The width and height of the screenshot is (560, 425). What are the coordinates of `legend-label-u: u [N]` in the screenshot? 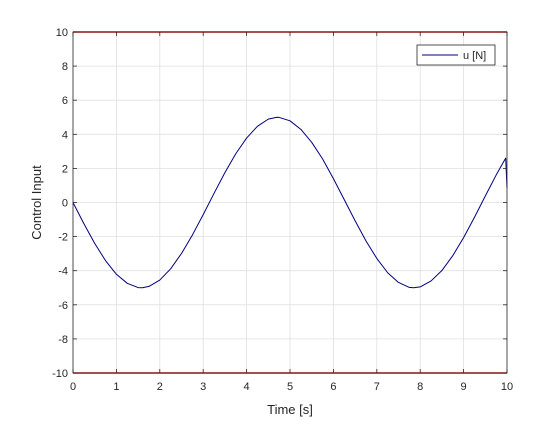 It's located at (474, 56).